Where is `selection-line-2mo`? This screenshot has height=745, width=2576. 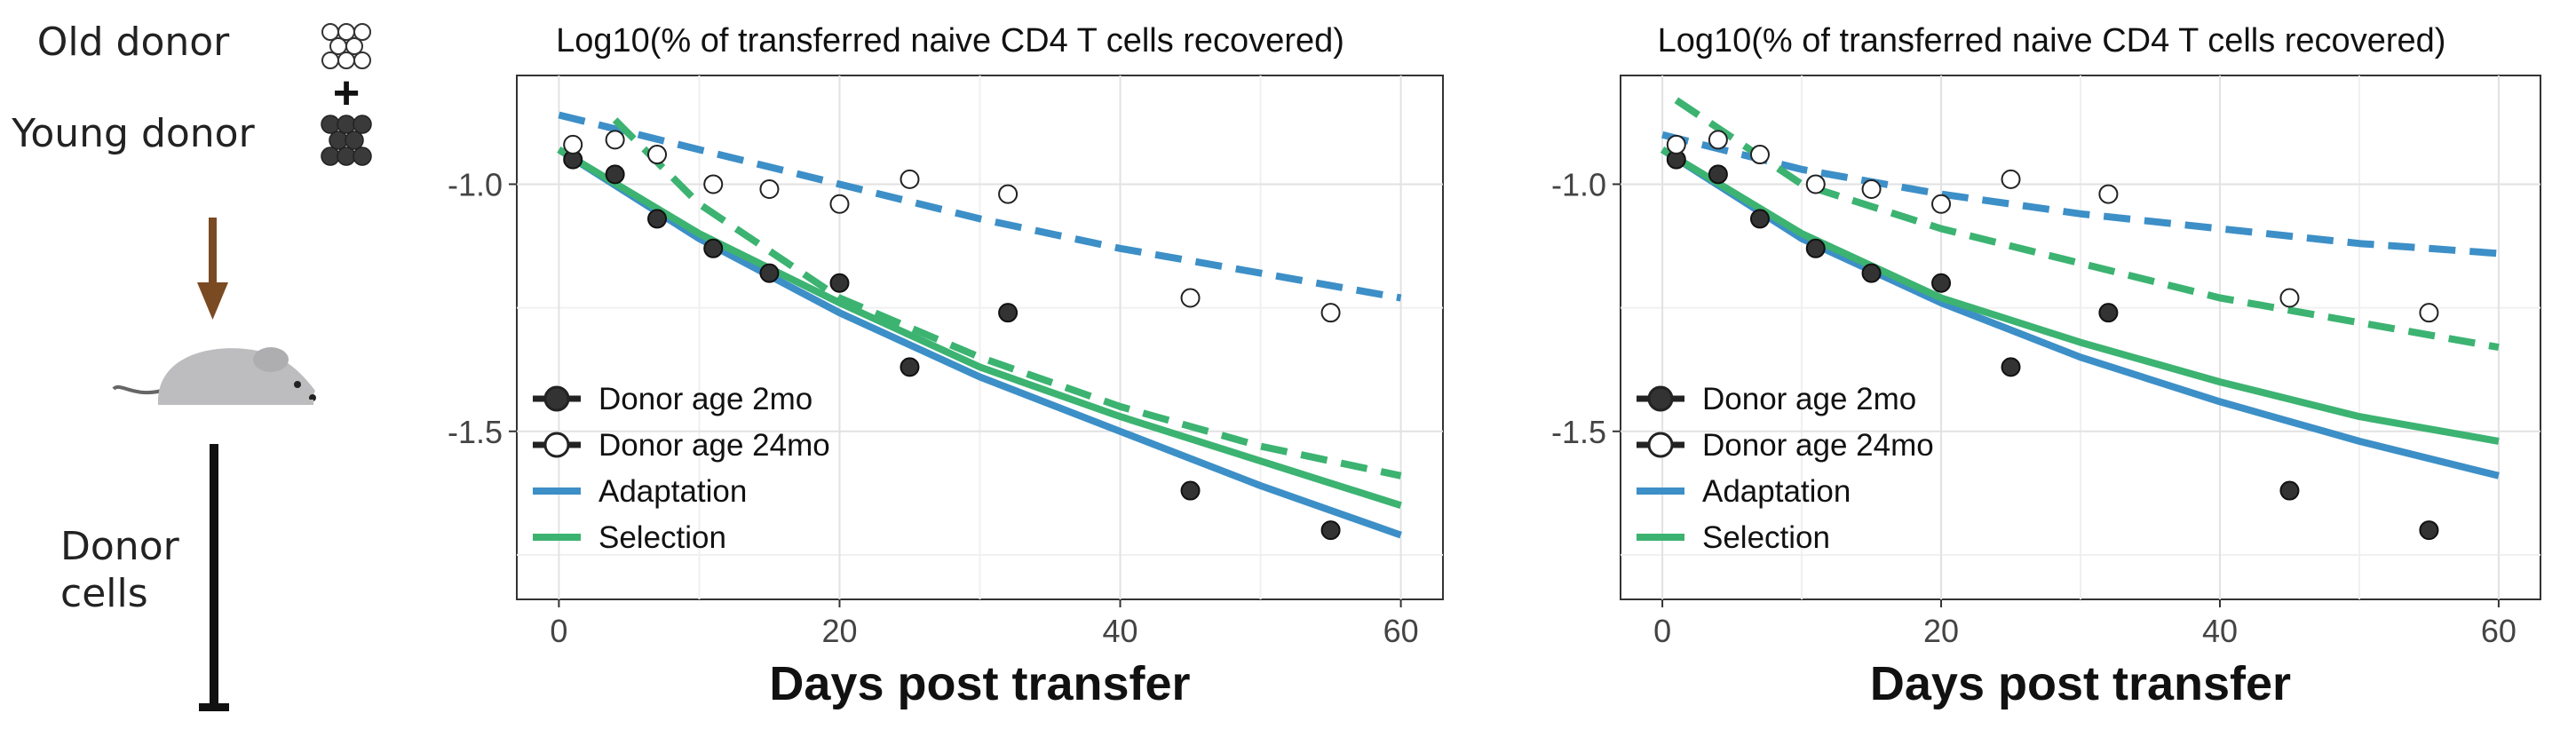
selection-line-2mo is located at coordinates (2081, 296).